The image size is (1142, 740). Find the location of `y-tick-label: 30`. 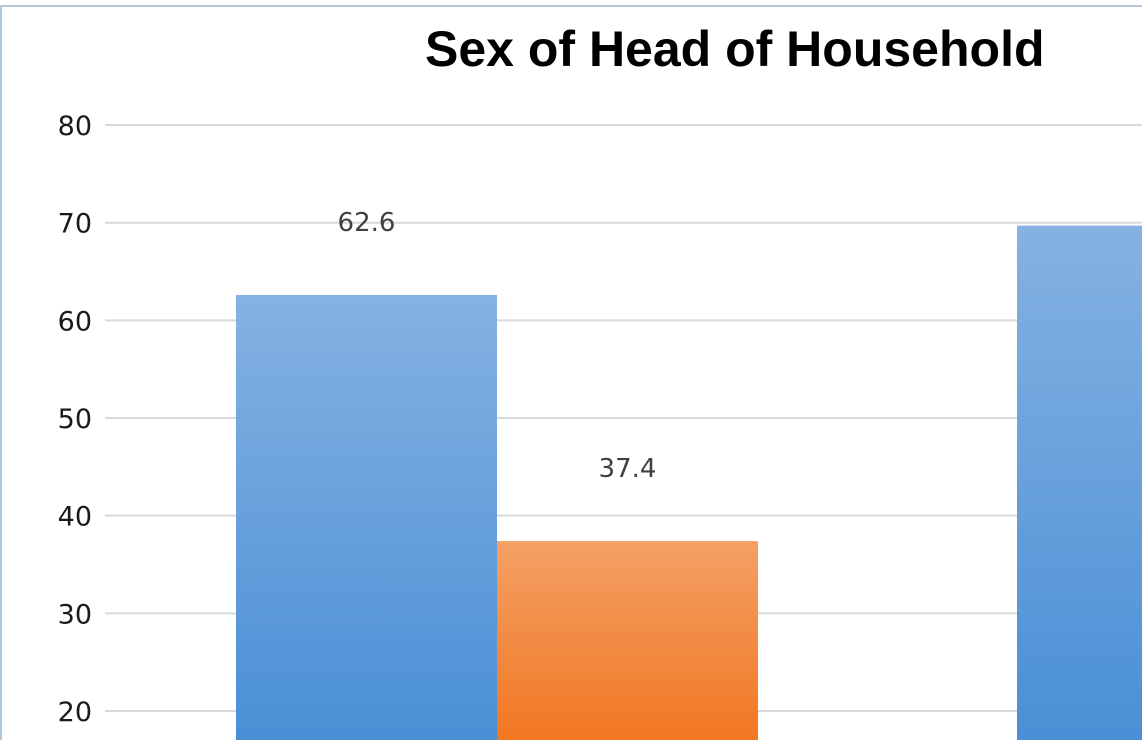

y-tick-label: 30 is located at coordinates (75, 614).